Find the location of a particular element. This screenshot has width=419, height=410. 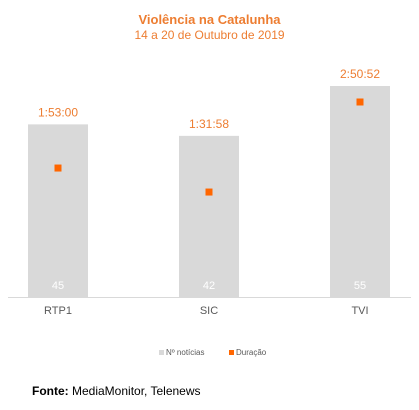

category-label-sic: SIC is located at coordinates (209, 311).